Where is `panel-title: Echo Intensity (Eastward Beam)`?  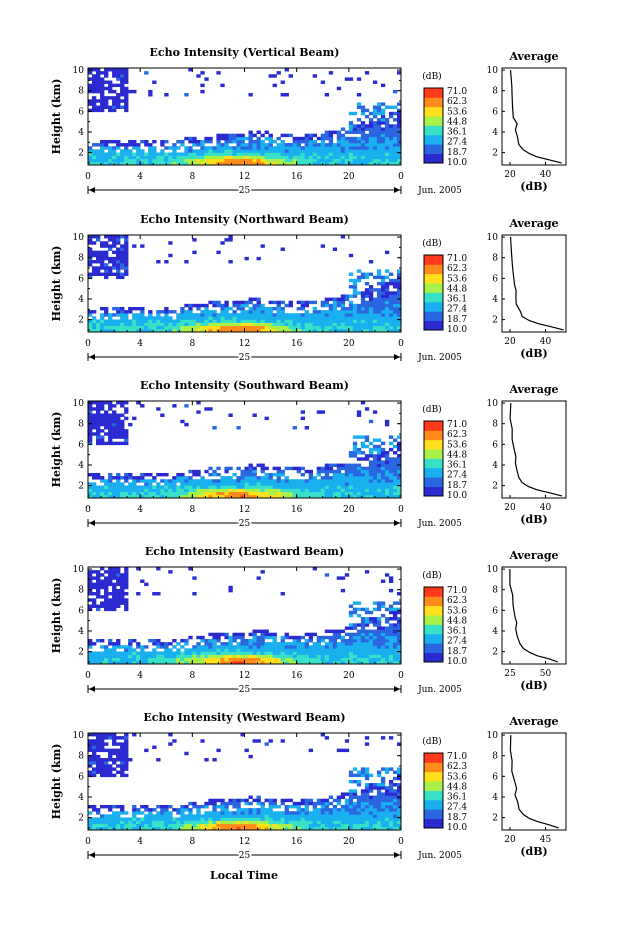 panel-title: Echo Intensity (Eastward Beam) is located at coordinates (244, 551).